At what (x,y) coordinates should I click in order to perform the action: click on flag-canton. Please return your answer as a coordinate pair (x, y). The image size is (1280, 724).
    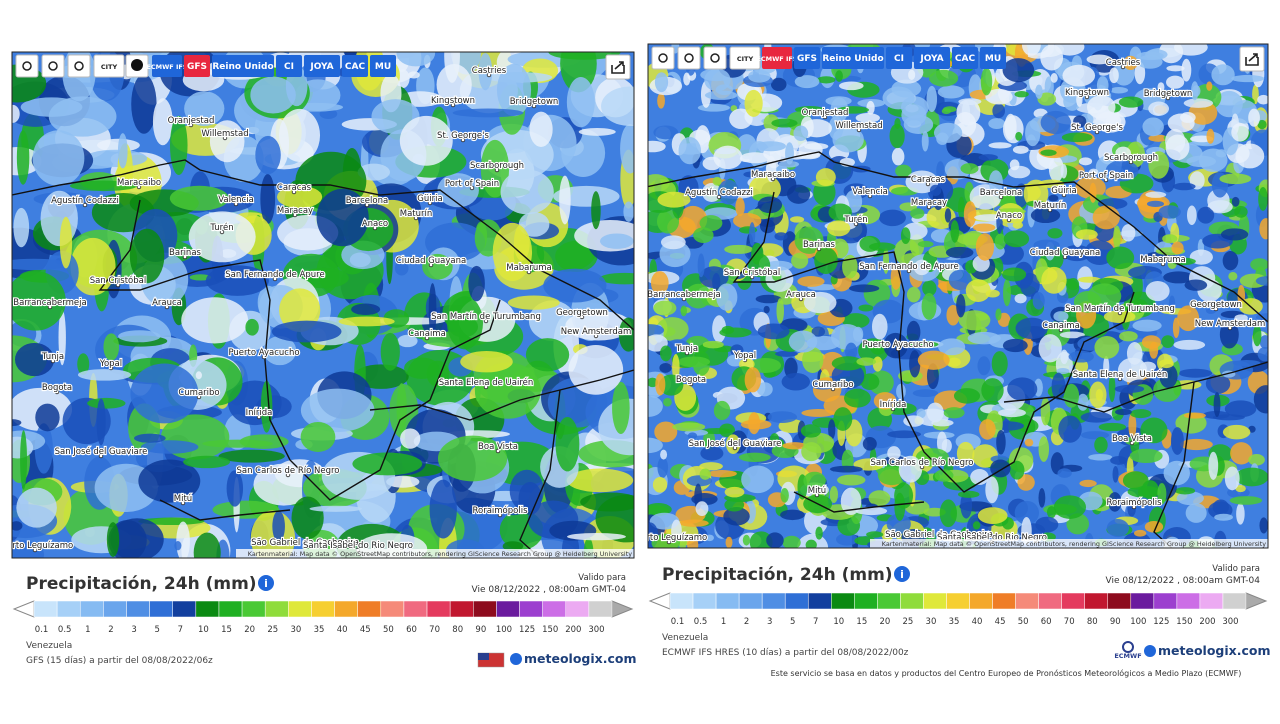
    Looking at the image, I should click on (483, 656).